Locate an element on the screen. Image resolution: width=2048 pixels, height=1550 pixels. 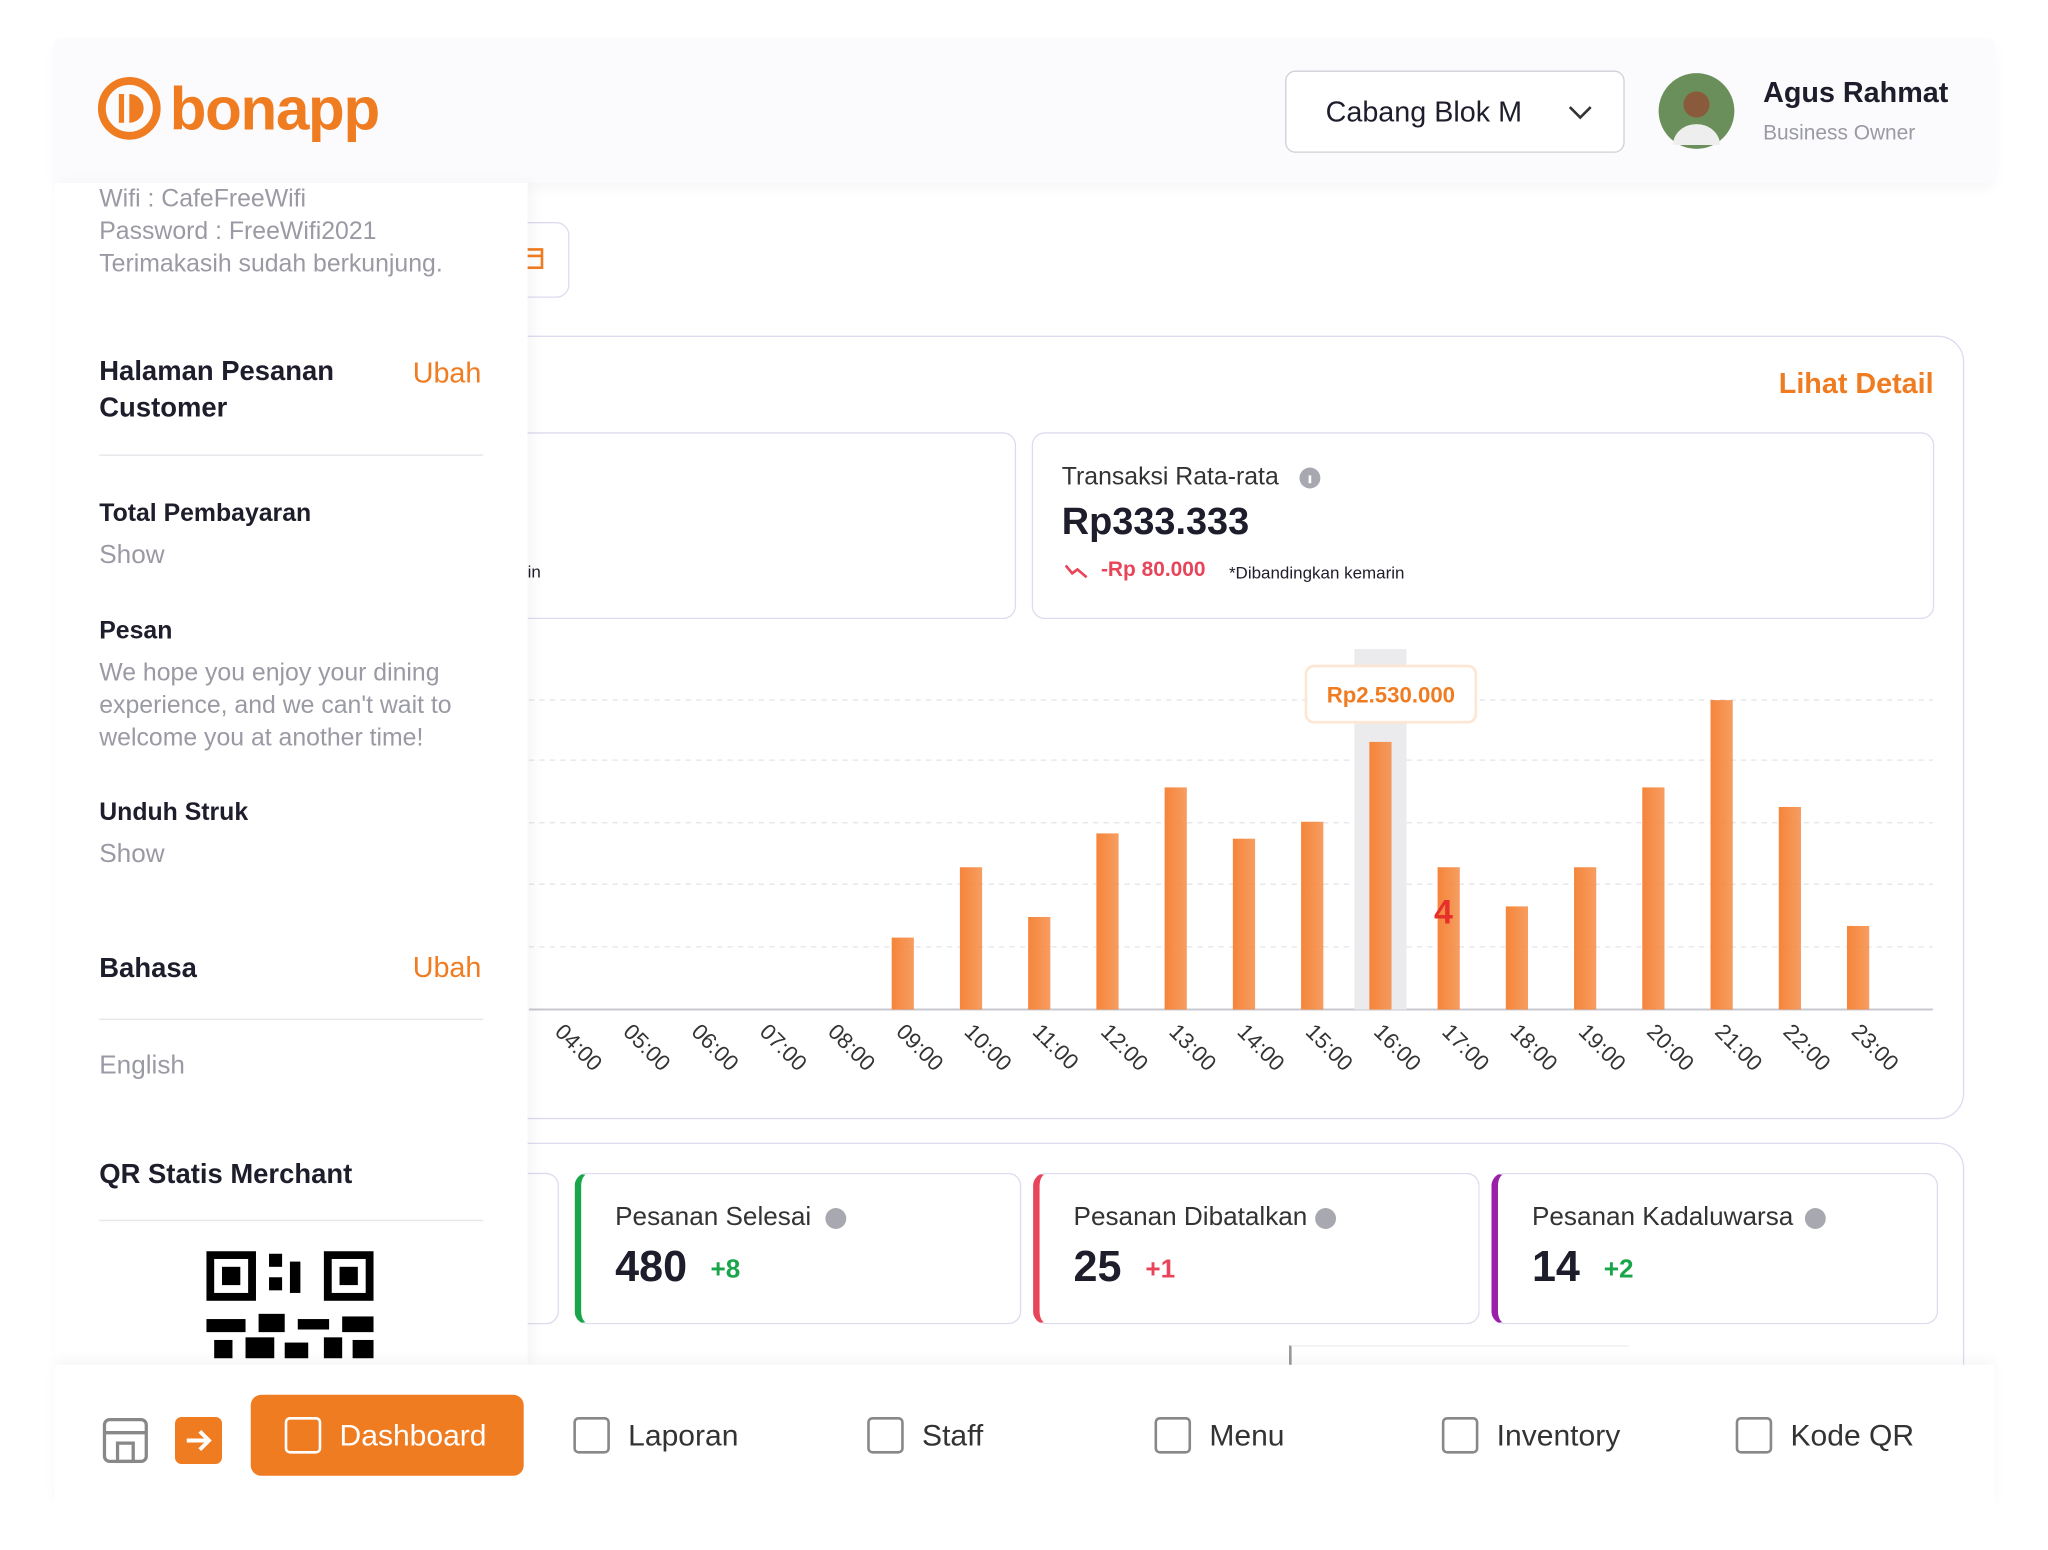
x-tick-label: 17:00 is located at coordinates (1465, 1047).